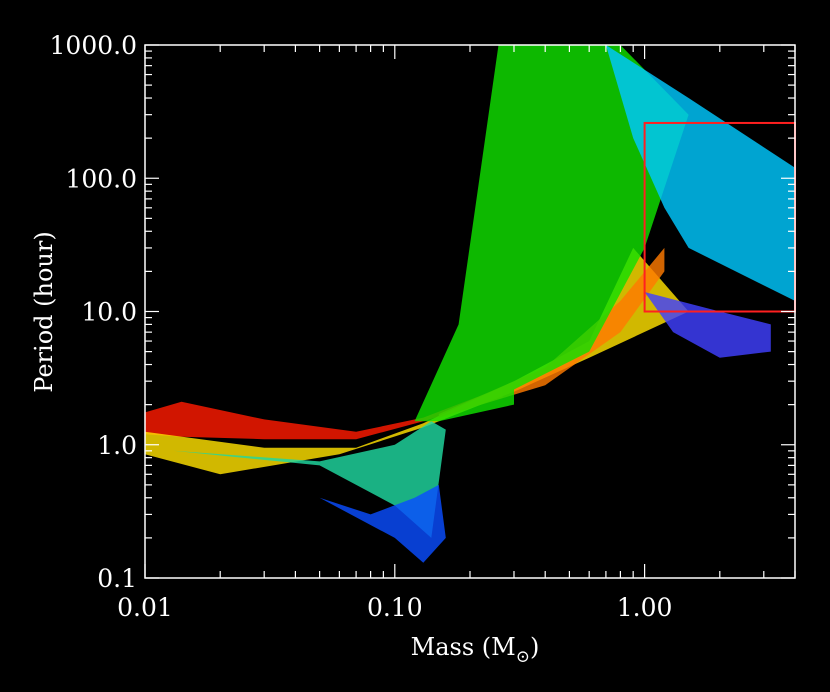 This screenshot has height=692, width=830. I want to click on x-tick-label: 0.01, so click(145, 607).